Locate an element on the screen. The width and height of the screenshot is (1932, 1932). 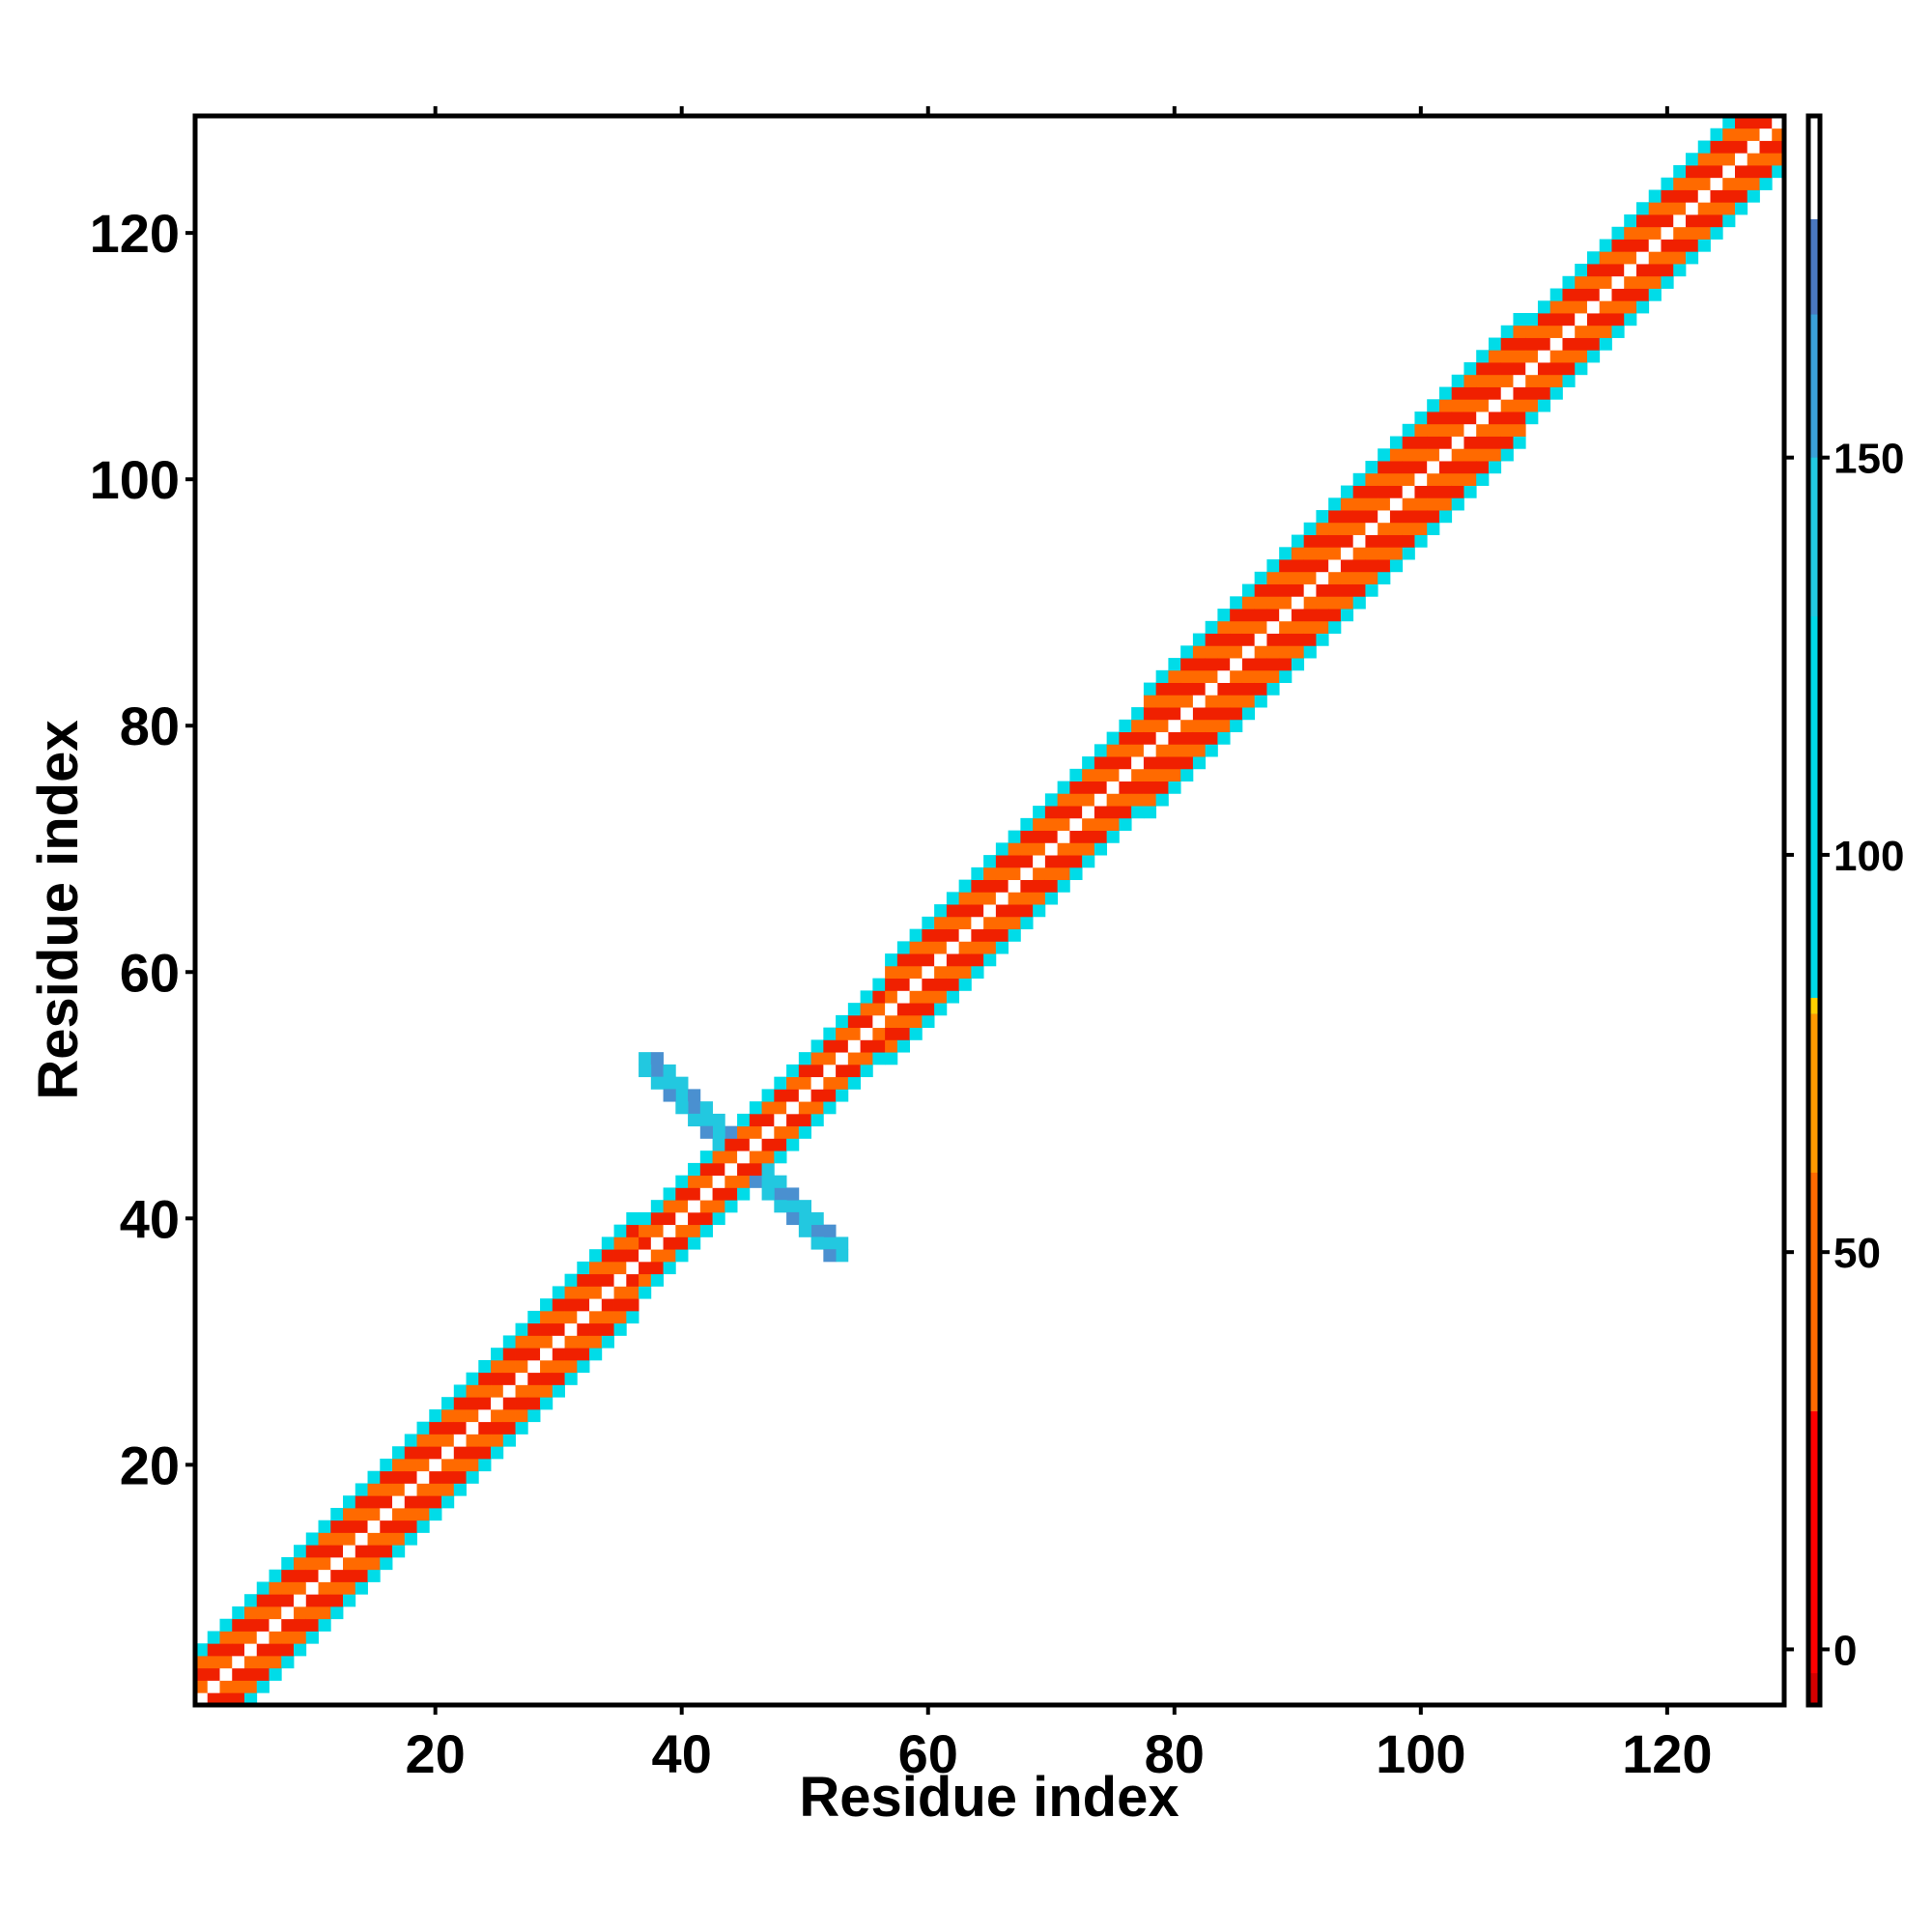
y-axis-ticks: 20 40 60 80 100 120 is located at coordinates (142, 849).